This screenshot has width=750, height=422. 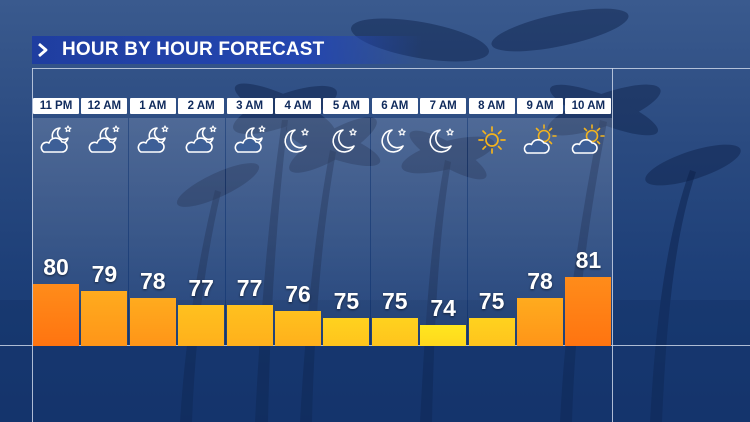 What do you see at coordinates (443, 308) in the screenshot?
I see `temperature-value: 74` at bounding box center [443, 308].